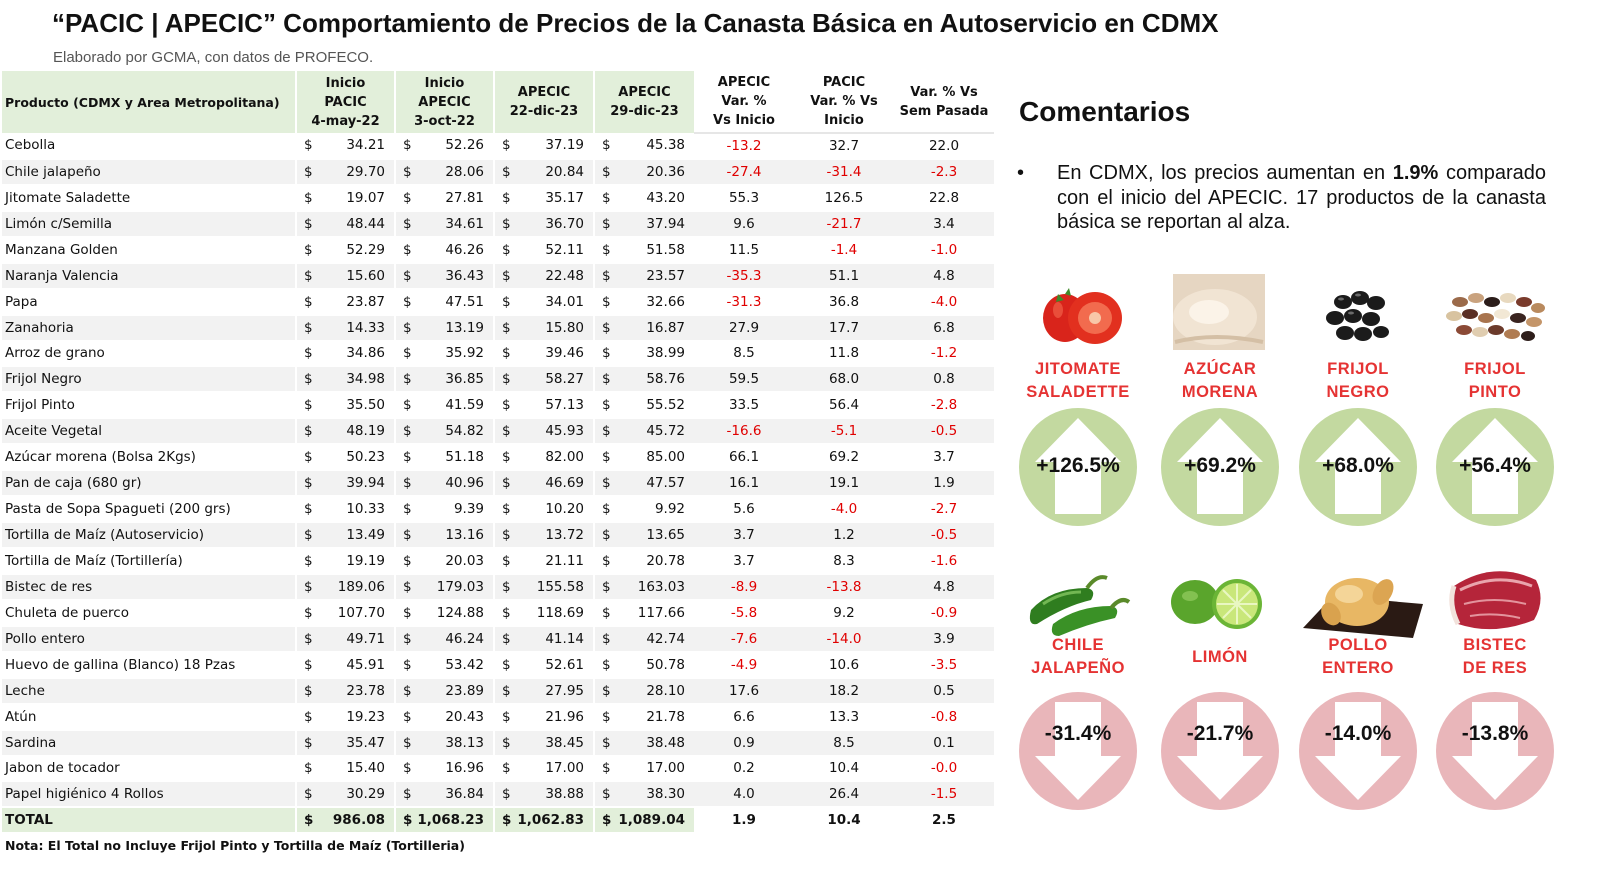  I want to click on variation-cell: -4.0, so click(844, 510).